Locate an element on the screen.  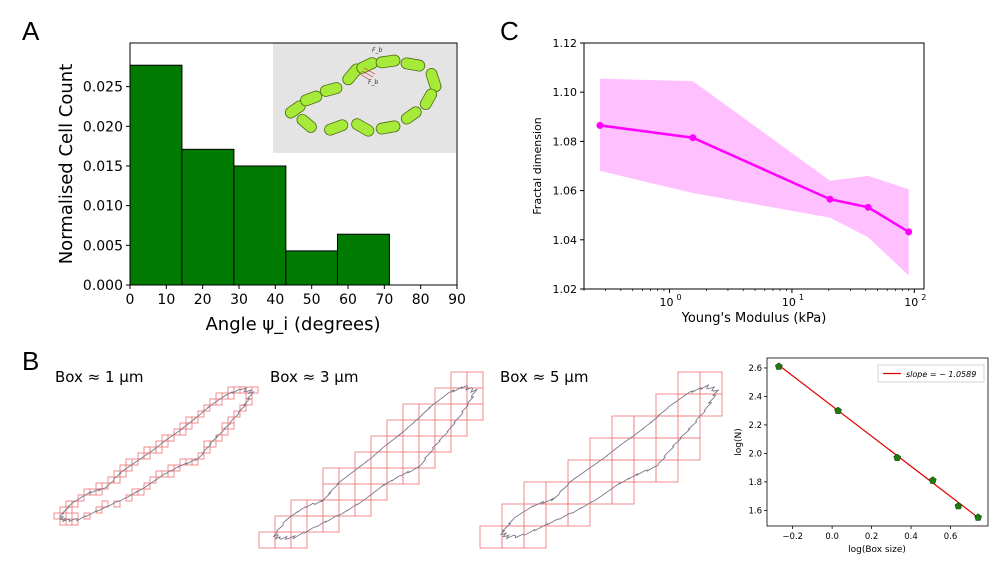
box-grid-3um is located at coordinates (371, 460).